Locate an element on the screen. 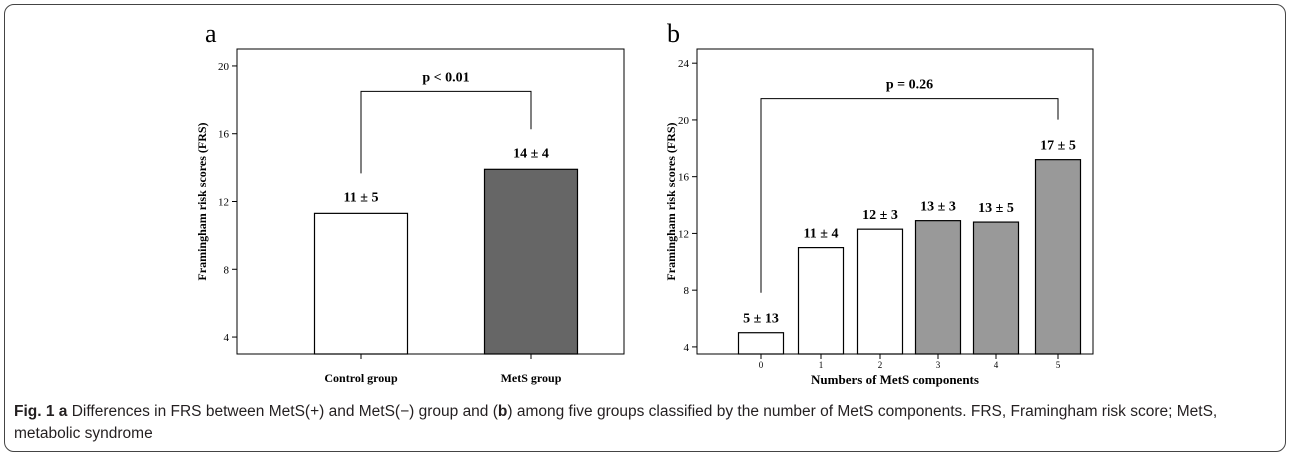 This screenshot has width=1292, height=457. panel-b-xtick-label-0: 0 is located at coordinates (761, 365).